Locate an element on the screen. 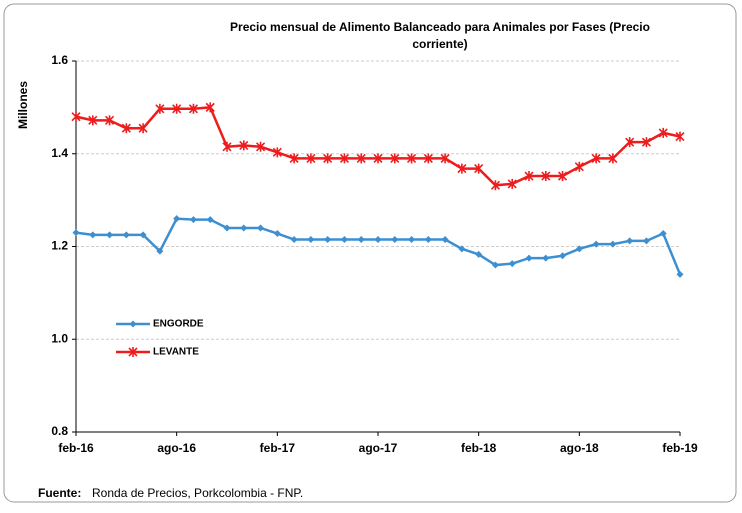  x-tick-label: feb-17 is located at coordinates (278, 448).